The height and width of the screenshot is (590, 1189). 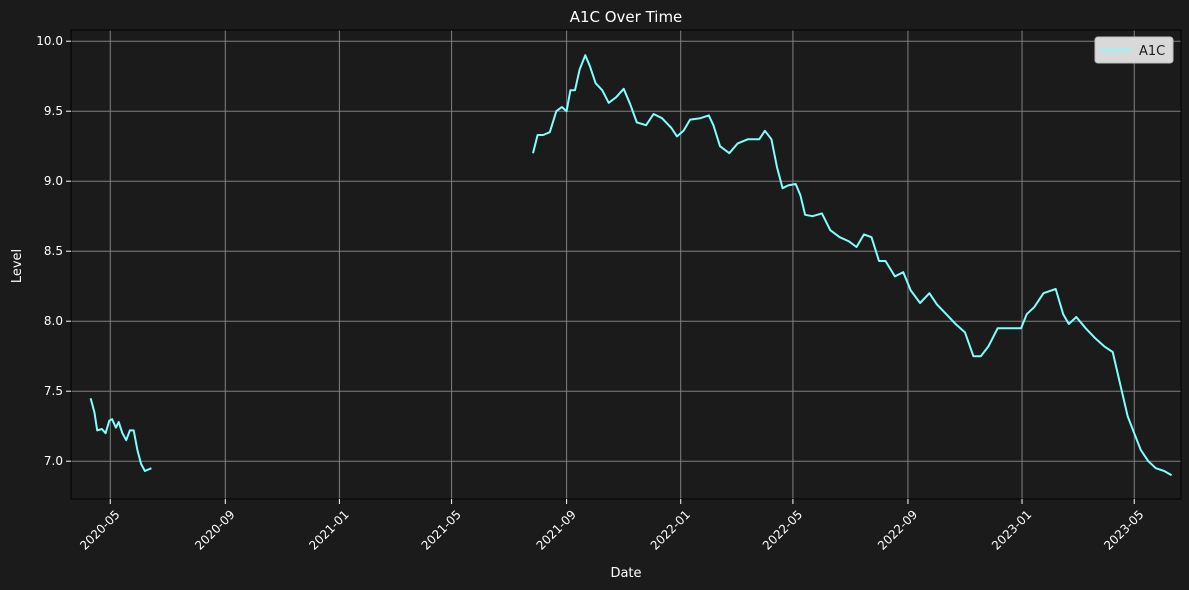 What do you see at coordinates (120, 434) in the screenshot?
I see `series-line-a1c` at bounding box center [120, 434].